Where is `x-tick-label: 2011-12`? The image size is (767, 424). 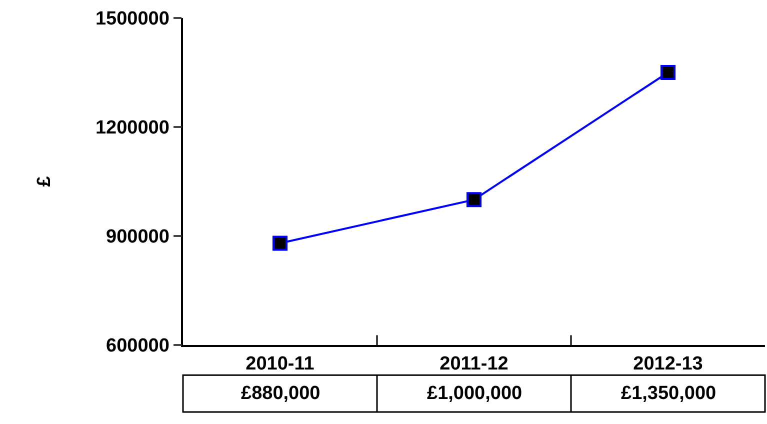
x-tick-label: 2011-12 is located at coordinates (474, 364).